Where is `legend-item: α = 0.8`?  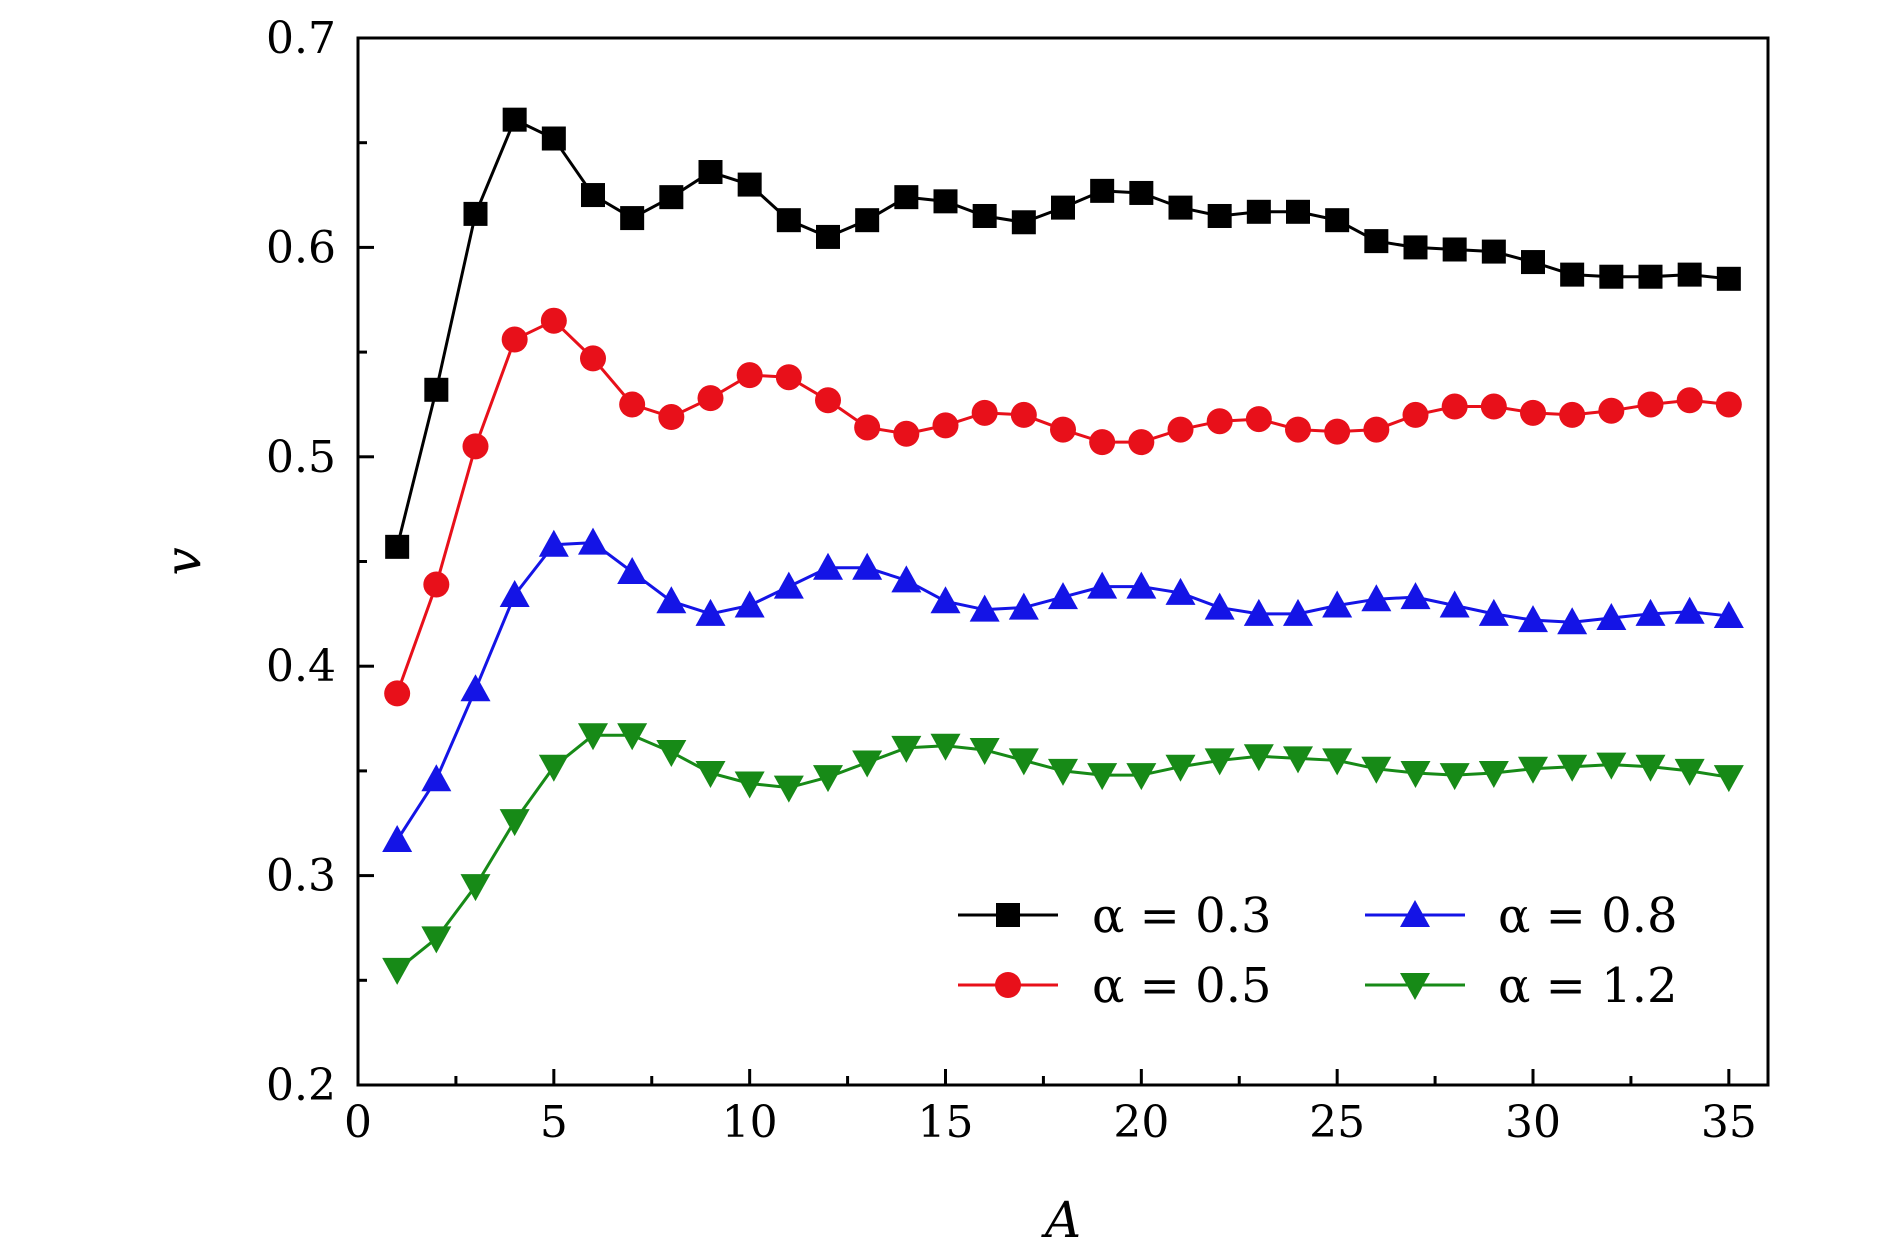 legend-item: α = 0.8 is located at coordinates (1521, 916).